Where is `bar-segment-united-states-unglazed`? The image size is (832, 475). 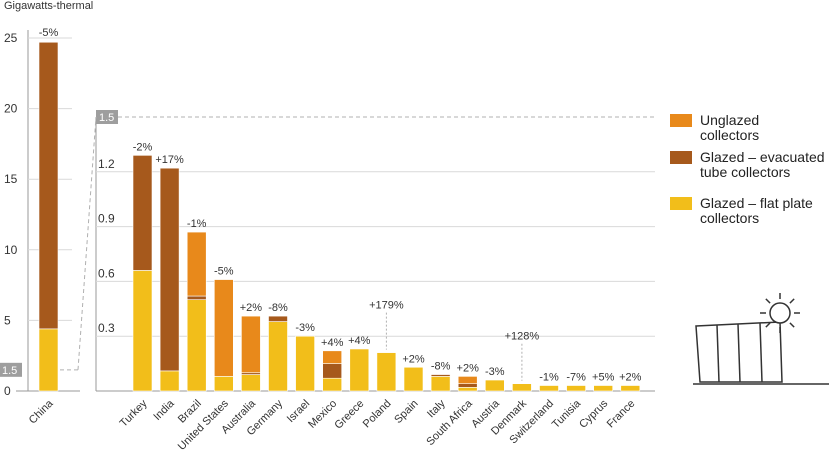
bar-segment-united-states-unglazed is located at coordinates (224, 328).